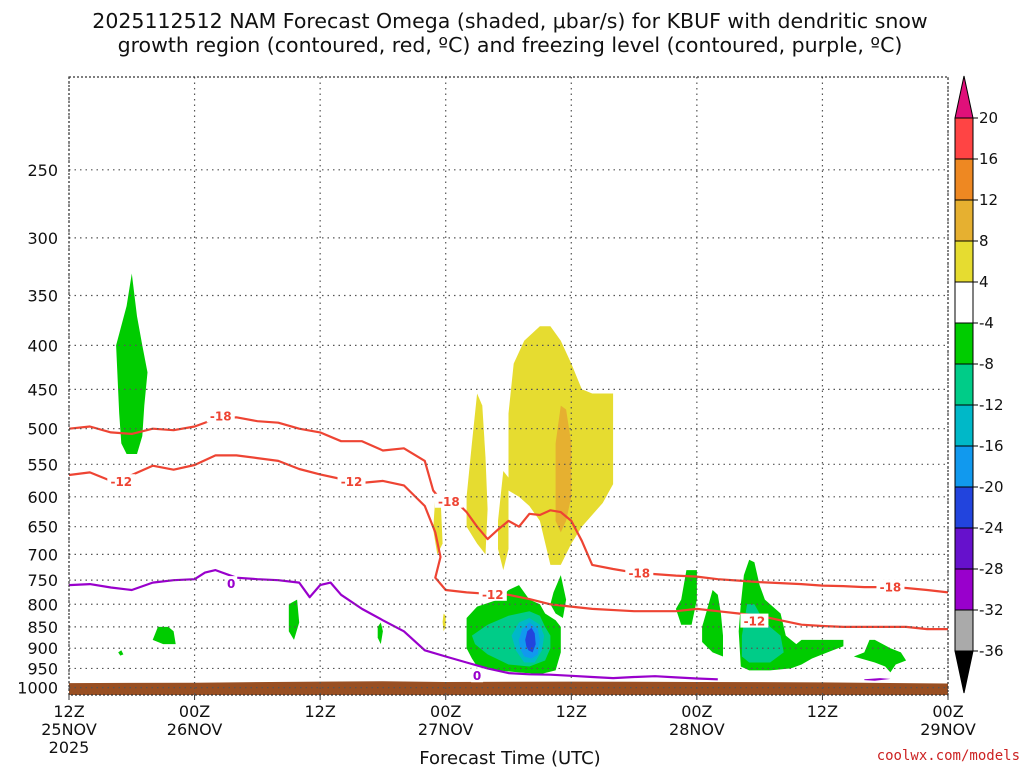  I want to click on y-tick-label: 750, so click(42, 580).